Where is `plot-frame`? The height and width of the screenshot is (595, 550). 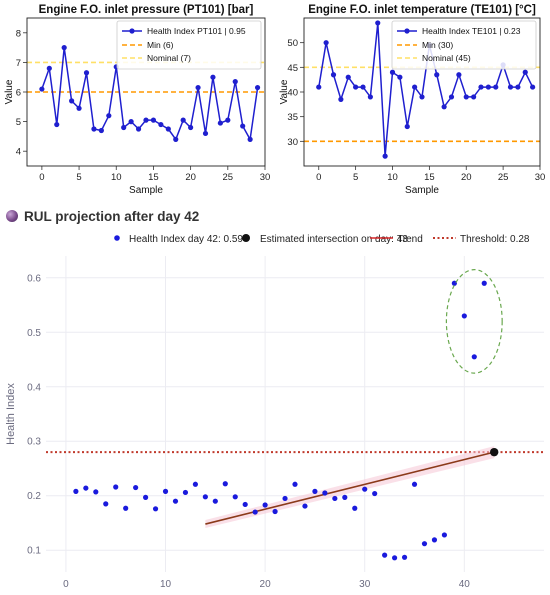
plot-frame is located at coordinates (422, 92).